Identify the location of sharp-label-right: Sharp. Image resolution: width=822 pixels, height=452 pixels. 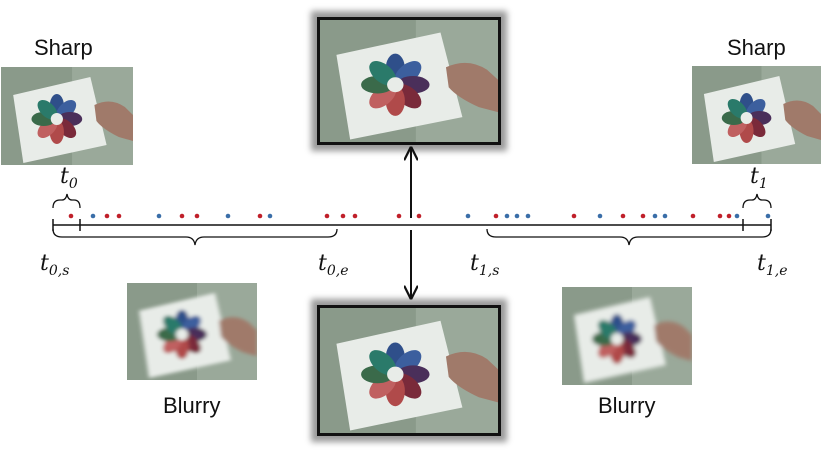
(756, 47).